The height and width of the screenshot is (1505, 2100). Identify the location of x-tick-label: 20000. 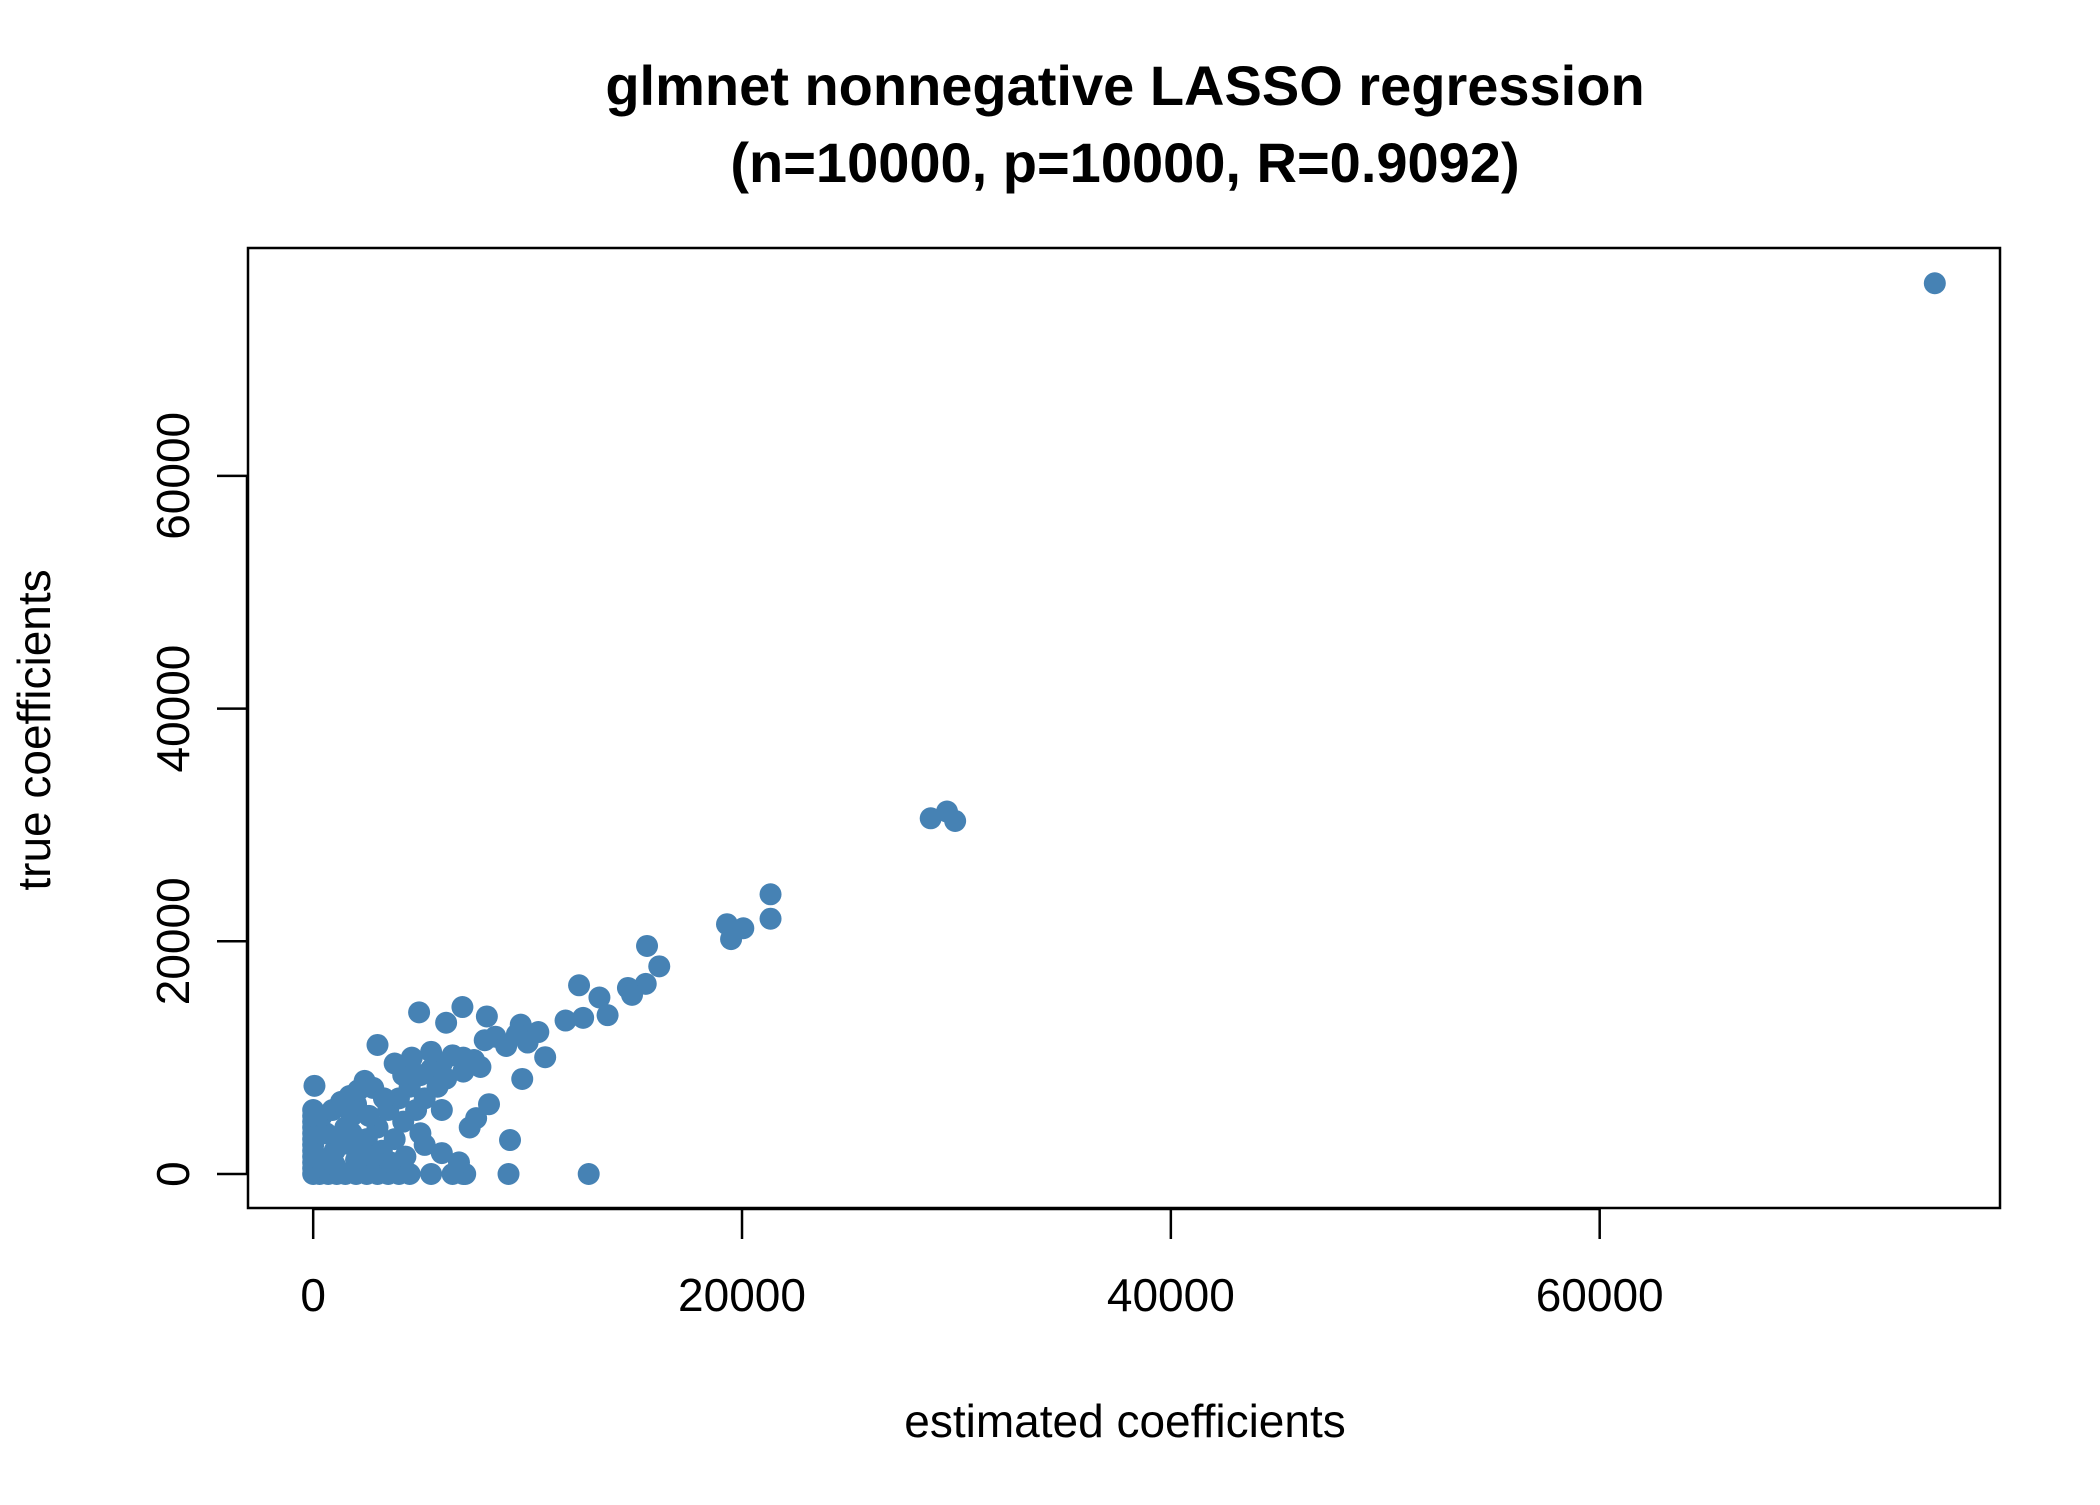
(742, 1295).